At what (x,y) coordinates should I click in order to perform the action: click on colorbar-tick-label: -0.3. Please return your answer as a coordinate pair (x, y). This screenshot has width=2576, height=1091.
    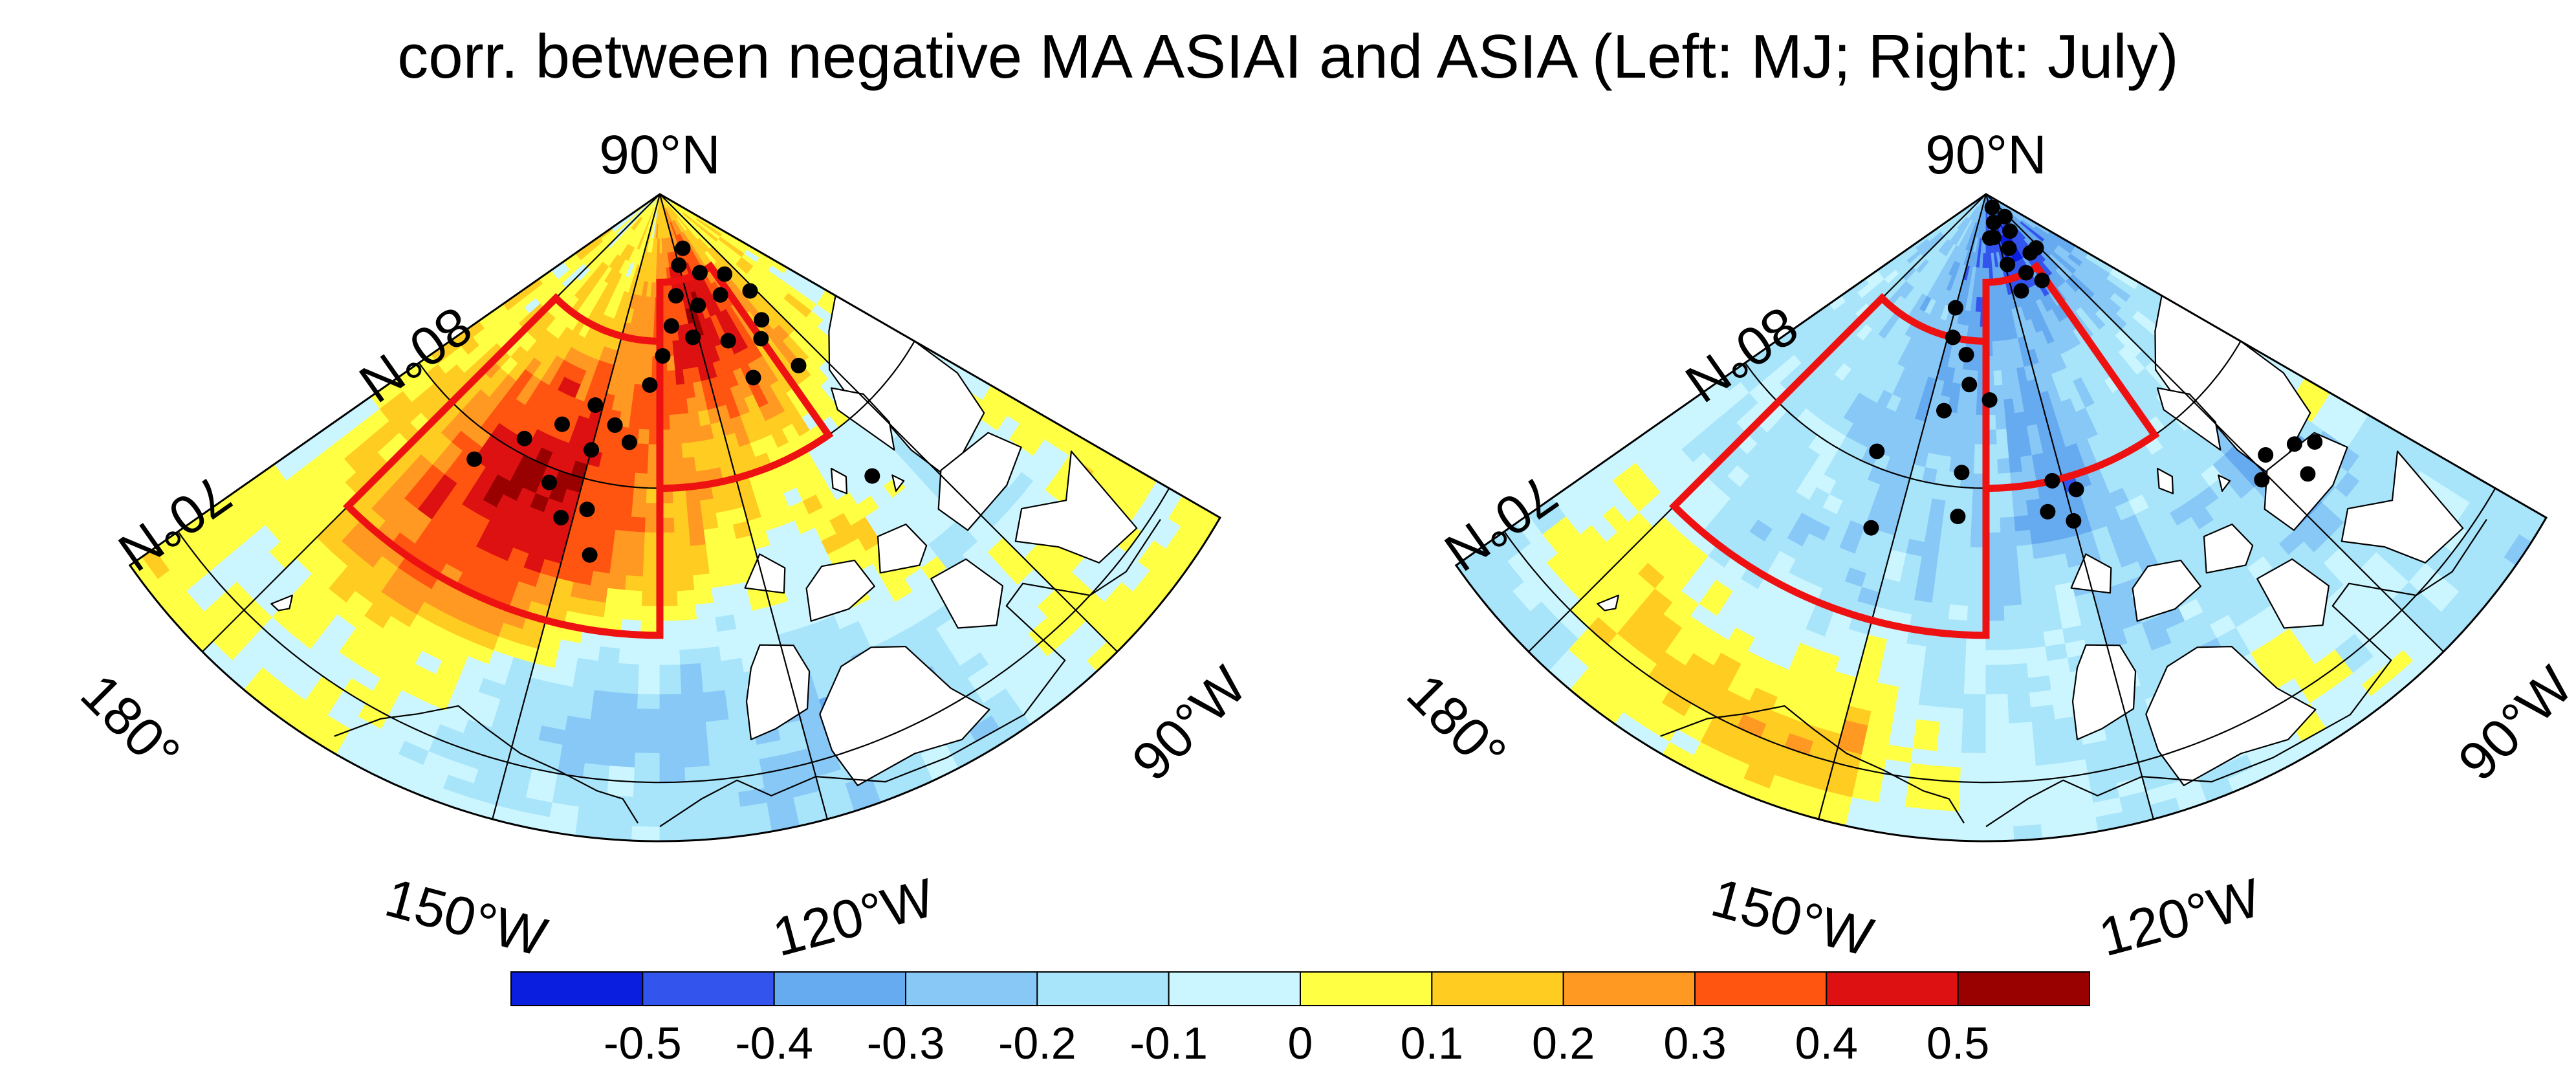
    Looking at the image, I should click on (906, 1043).